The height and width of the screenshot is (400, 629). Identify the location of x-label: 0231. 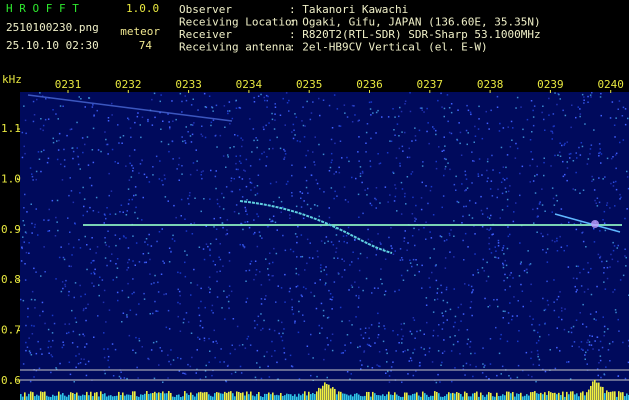
(68, 84).